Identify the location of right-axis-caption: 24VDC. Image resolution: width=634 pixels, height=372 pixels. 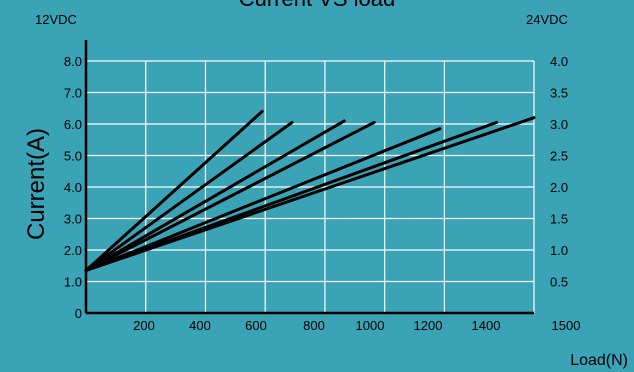
(547, 19).